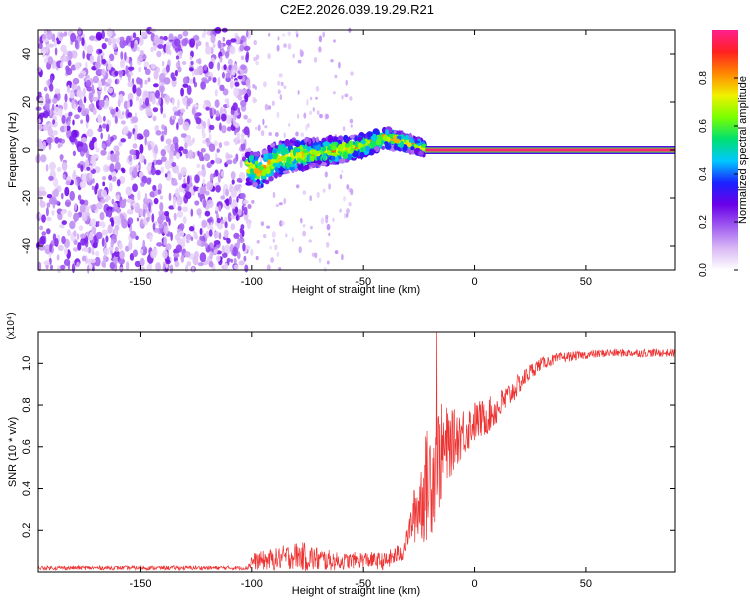 The width and height of the screenshot is (750, 600). I want to click on heatmap-ytick-label: 20, so click(27, 102).